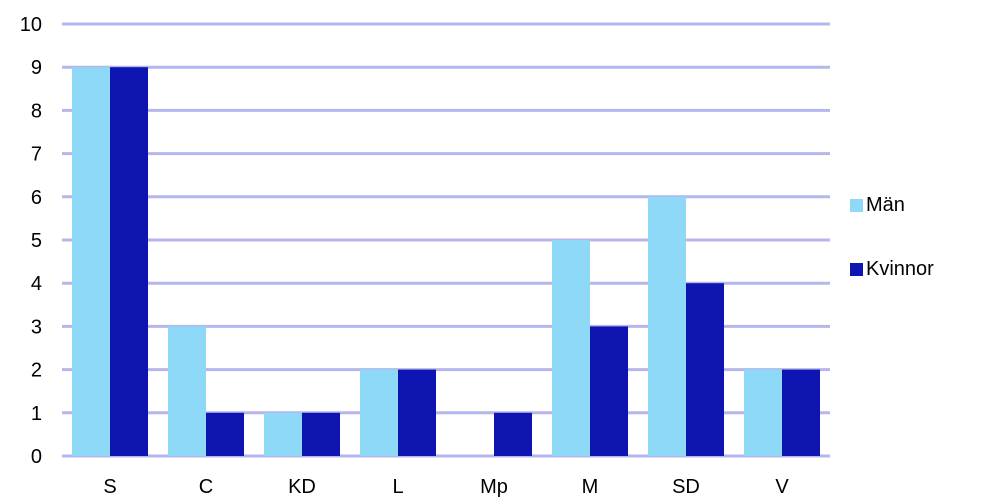 The width and height of the screenshot is (995, 504). I want to click on bar-m-kvinnor, so click(609, 391).